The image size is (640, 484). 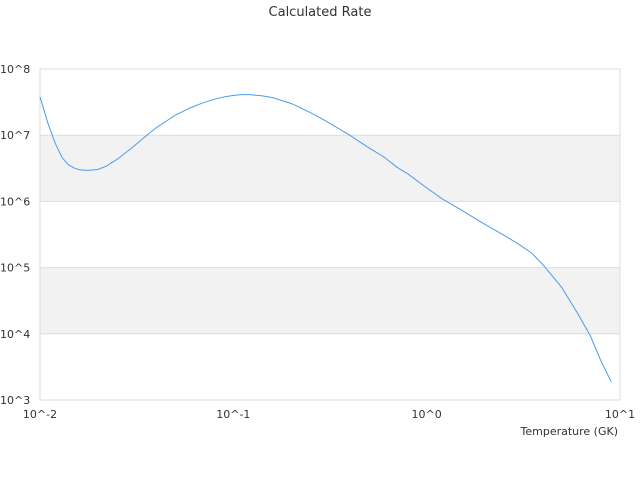 What do you see at coordinates (620, 414) in the screenshot?
I see `x-tick-label: 10^1` at bounding box center [620, 414].